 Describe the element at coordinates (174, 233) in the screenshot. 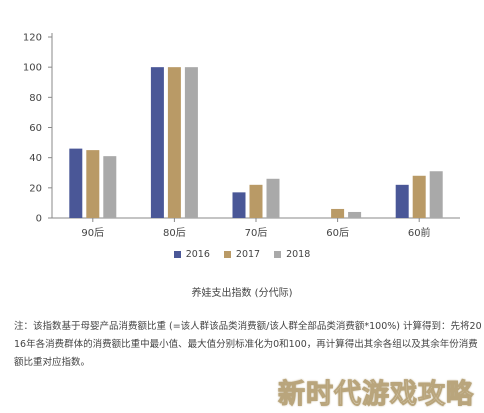

I see `x-tick-label: 80后` at that location.